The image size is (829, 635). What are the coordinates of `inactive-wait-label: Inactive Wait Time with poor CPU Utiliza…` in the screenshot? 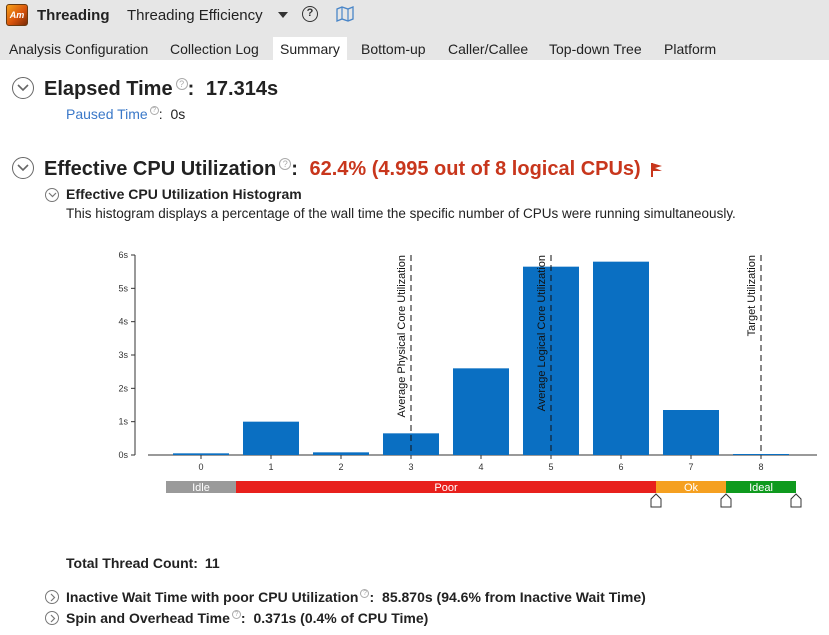 It's located at (212, 597).